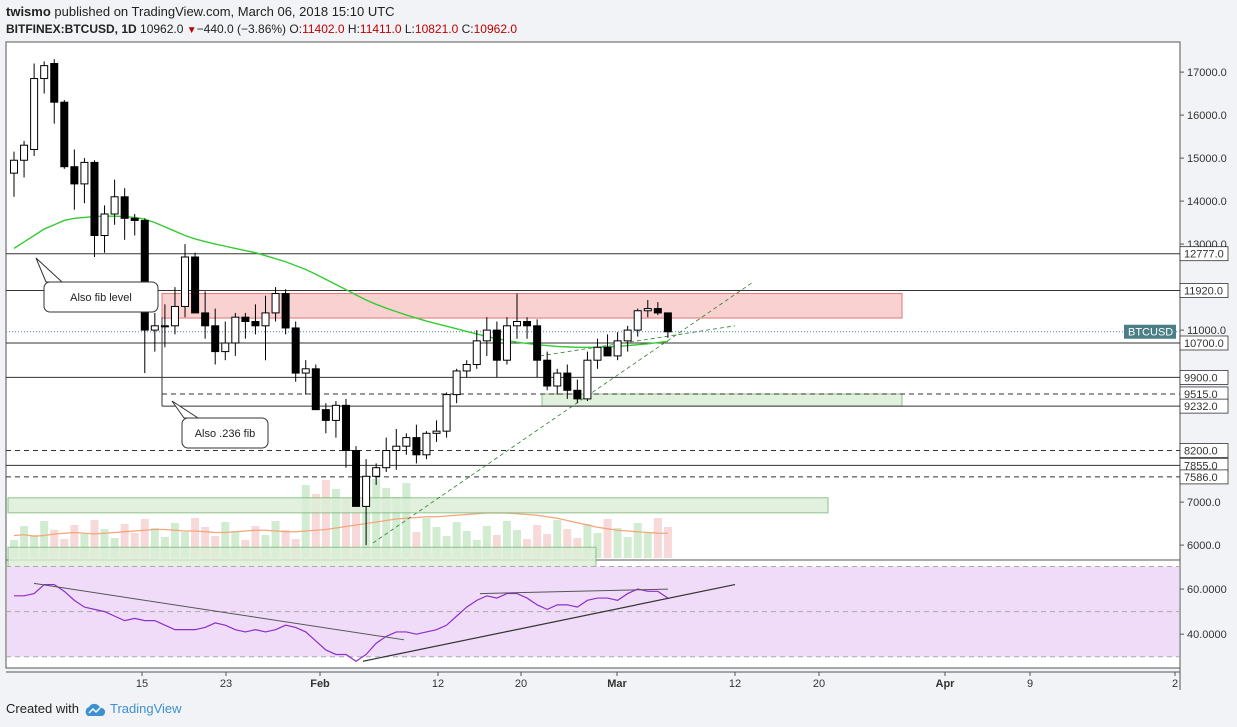  I want to click on level-tag-label: 11920.0, so click(1203, 292).